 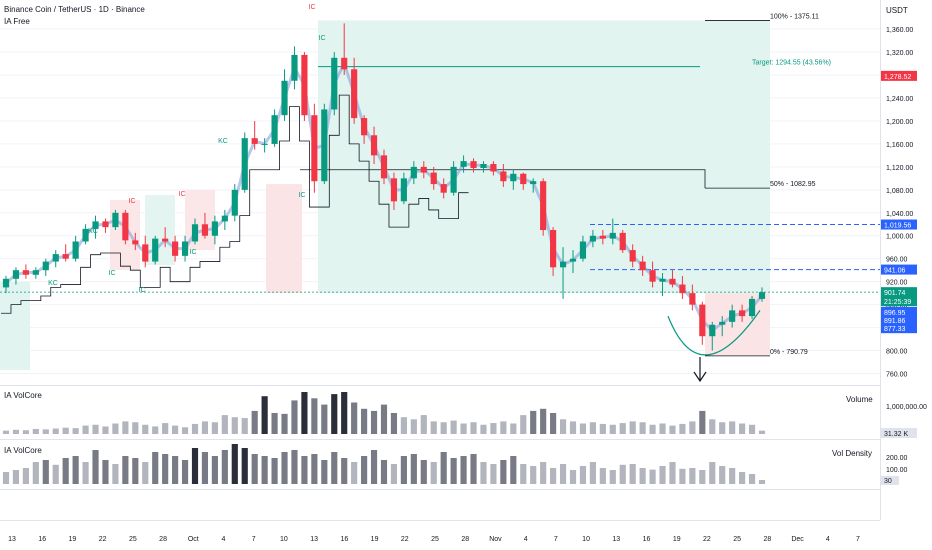 What do you see at coordinates (899, 168) in the screenshot?
I see `price-tick-label: 1,120.00` at bounding box center [899, 168].